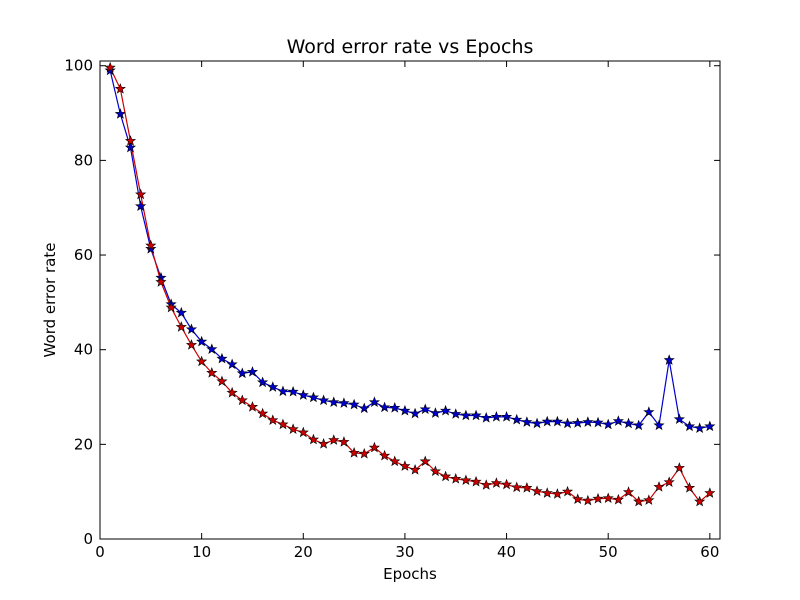  What do you see at coordinates (404, 552) in the screenshot?
I see `x-tick-label: 30` at bounding box center [404, 552].